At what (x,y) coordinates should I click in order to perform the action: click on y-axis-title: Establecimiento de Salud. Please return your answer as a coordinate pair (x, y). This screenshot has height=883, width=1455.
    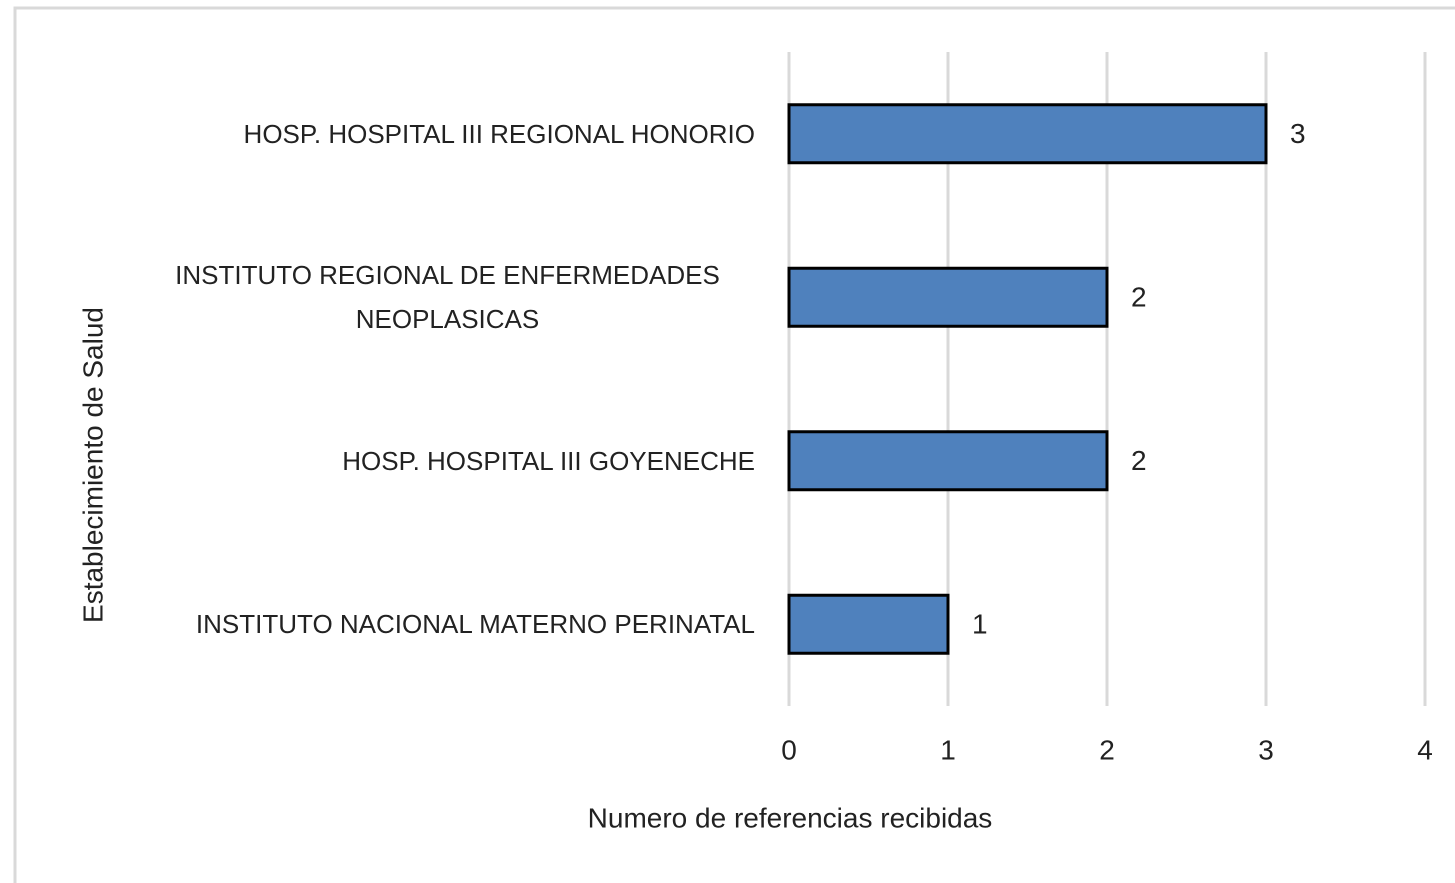
    Looking at the image, I should click on (92, 465).